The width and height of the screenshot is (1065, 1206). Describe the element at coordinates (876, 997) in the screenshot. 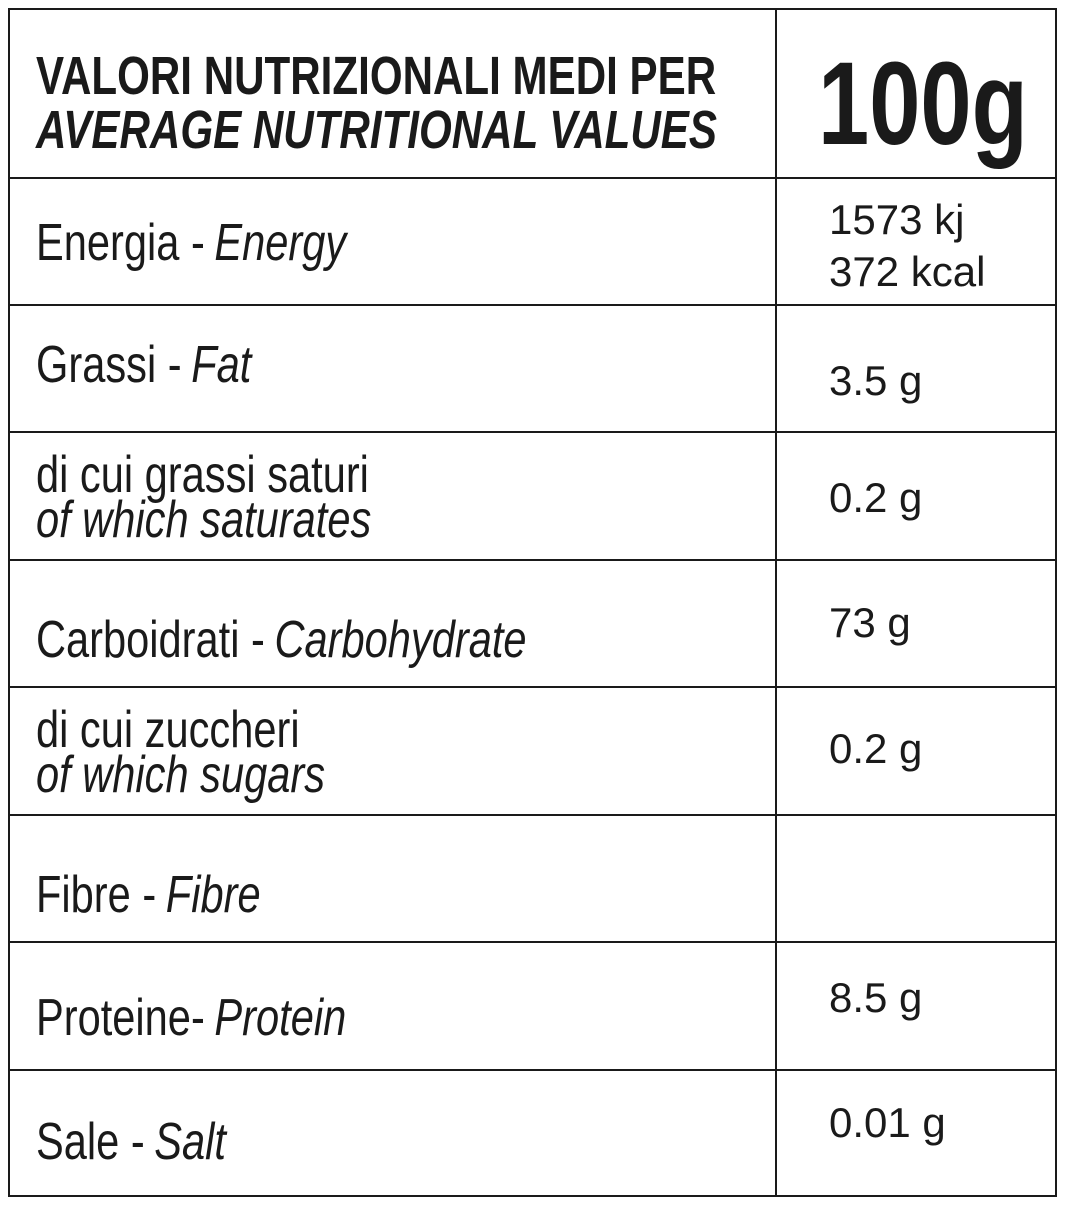

I see `row-value: 8.5 g` at that location.